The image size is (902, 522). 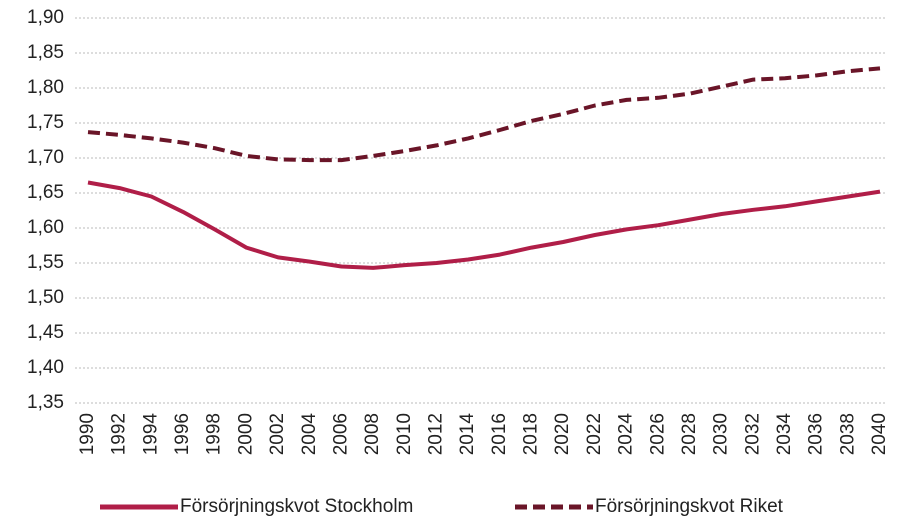 What do you see at coordinates (435, 434) in the screenshot?
I see `x-tick-label: 2012` at bounding box center [435, 434].